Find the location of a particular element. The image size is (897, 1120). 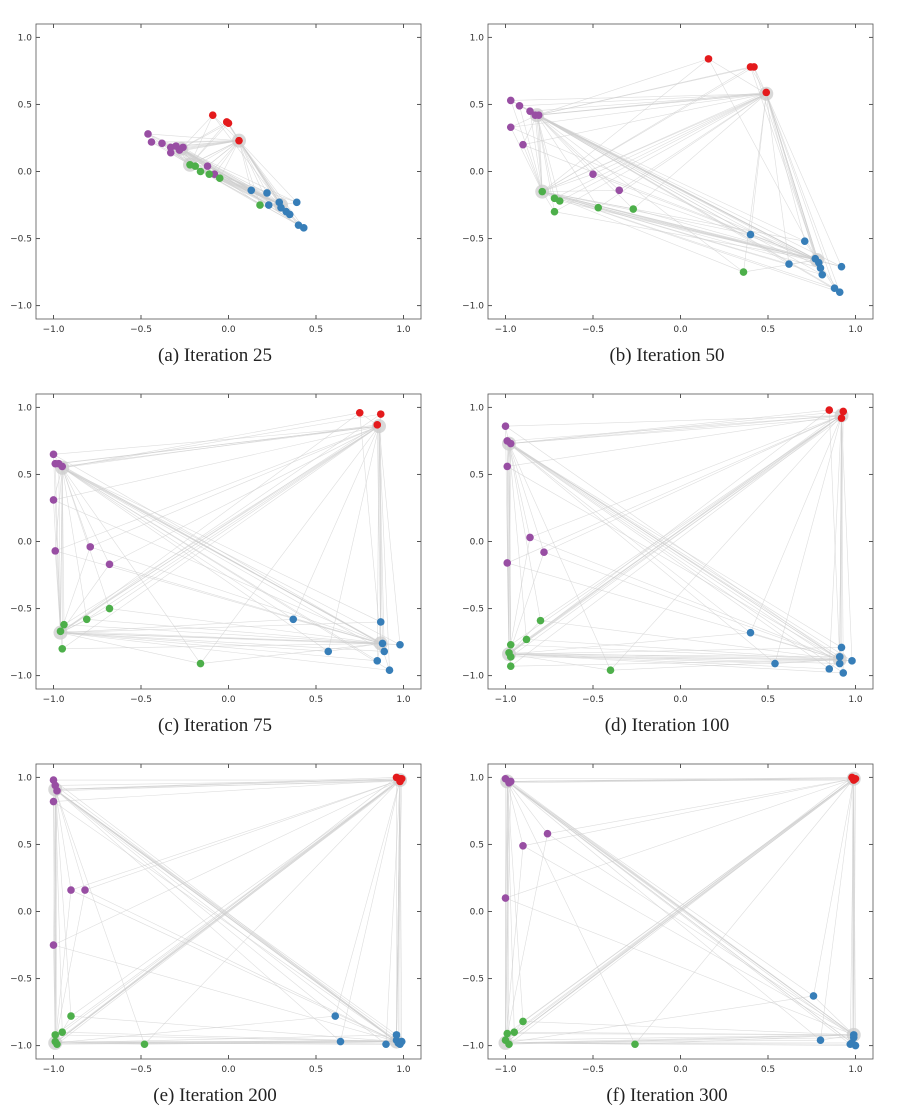

plot-frame is located at coordinates (680, 541).